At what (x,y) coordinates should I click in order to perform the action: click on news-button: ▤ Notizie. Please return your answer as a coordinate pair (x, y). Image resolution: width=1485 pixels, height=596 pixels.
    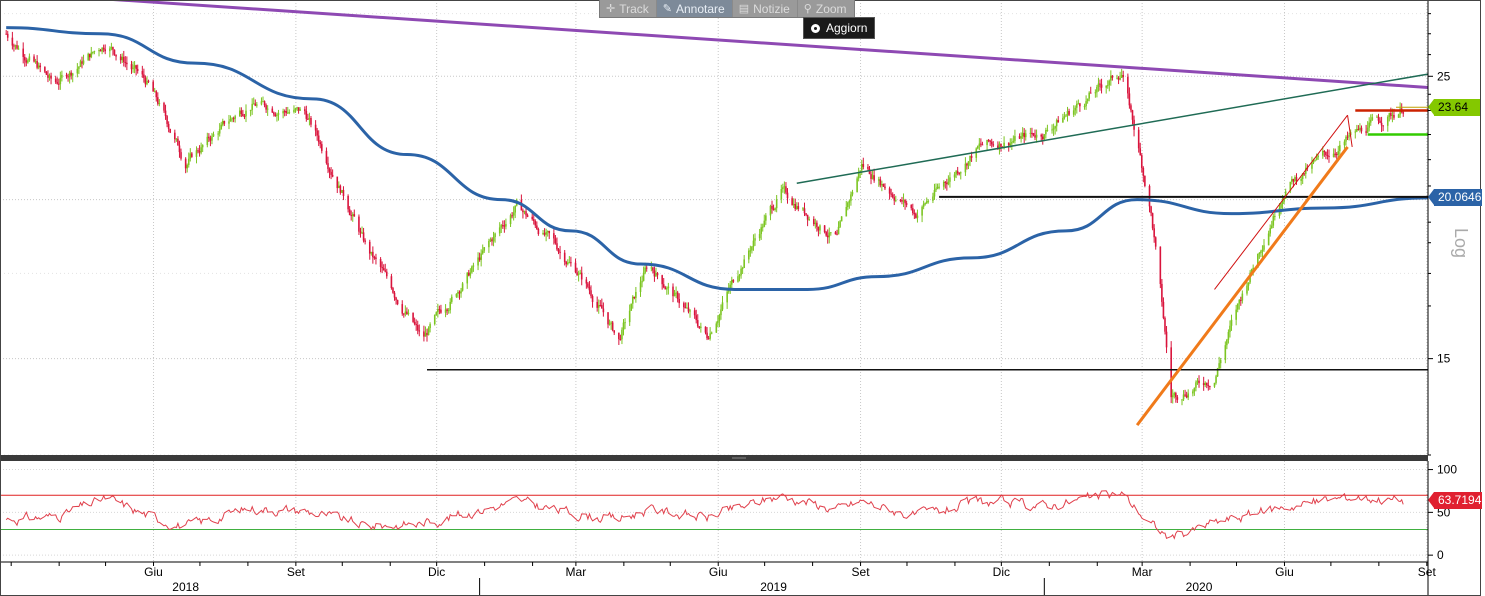
    Looking at the image, I should click on (765, 8).